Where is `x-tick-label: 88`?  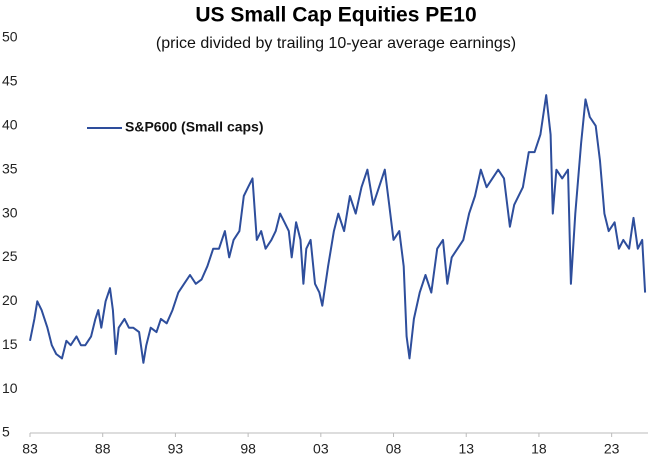
x-tick-label: 88 is located at coordinates (103, 449).